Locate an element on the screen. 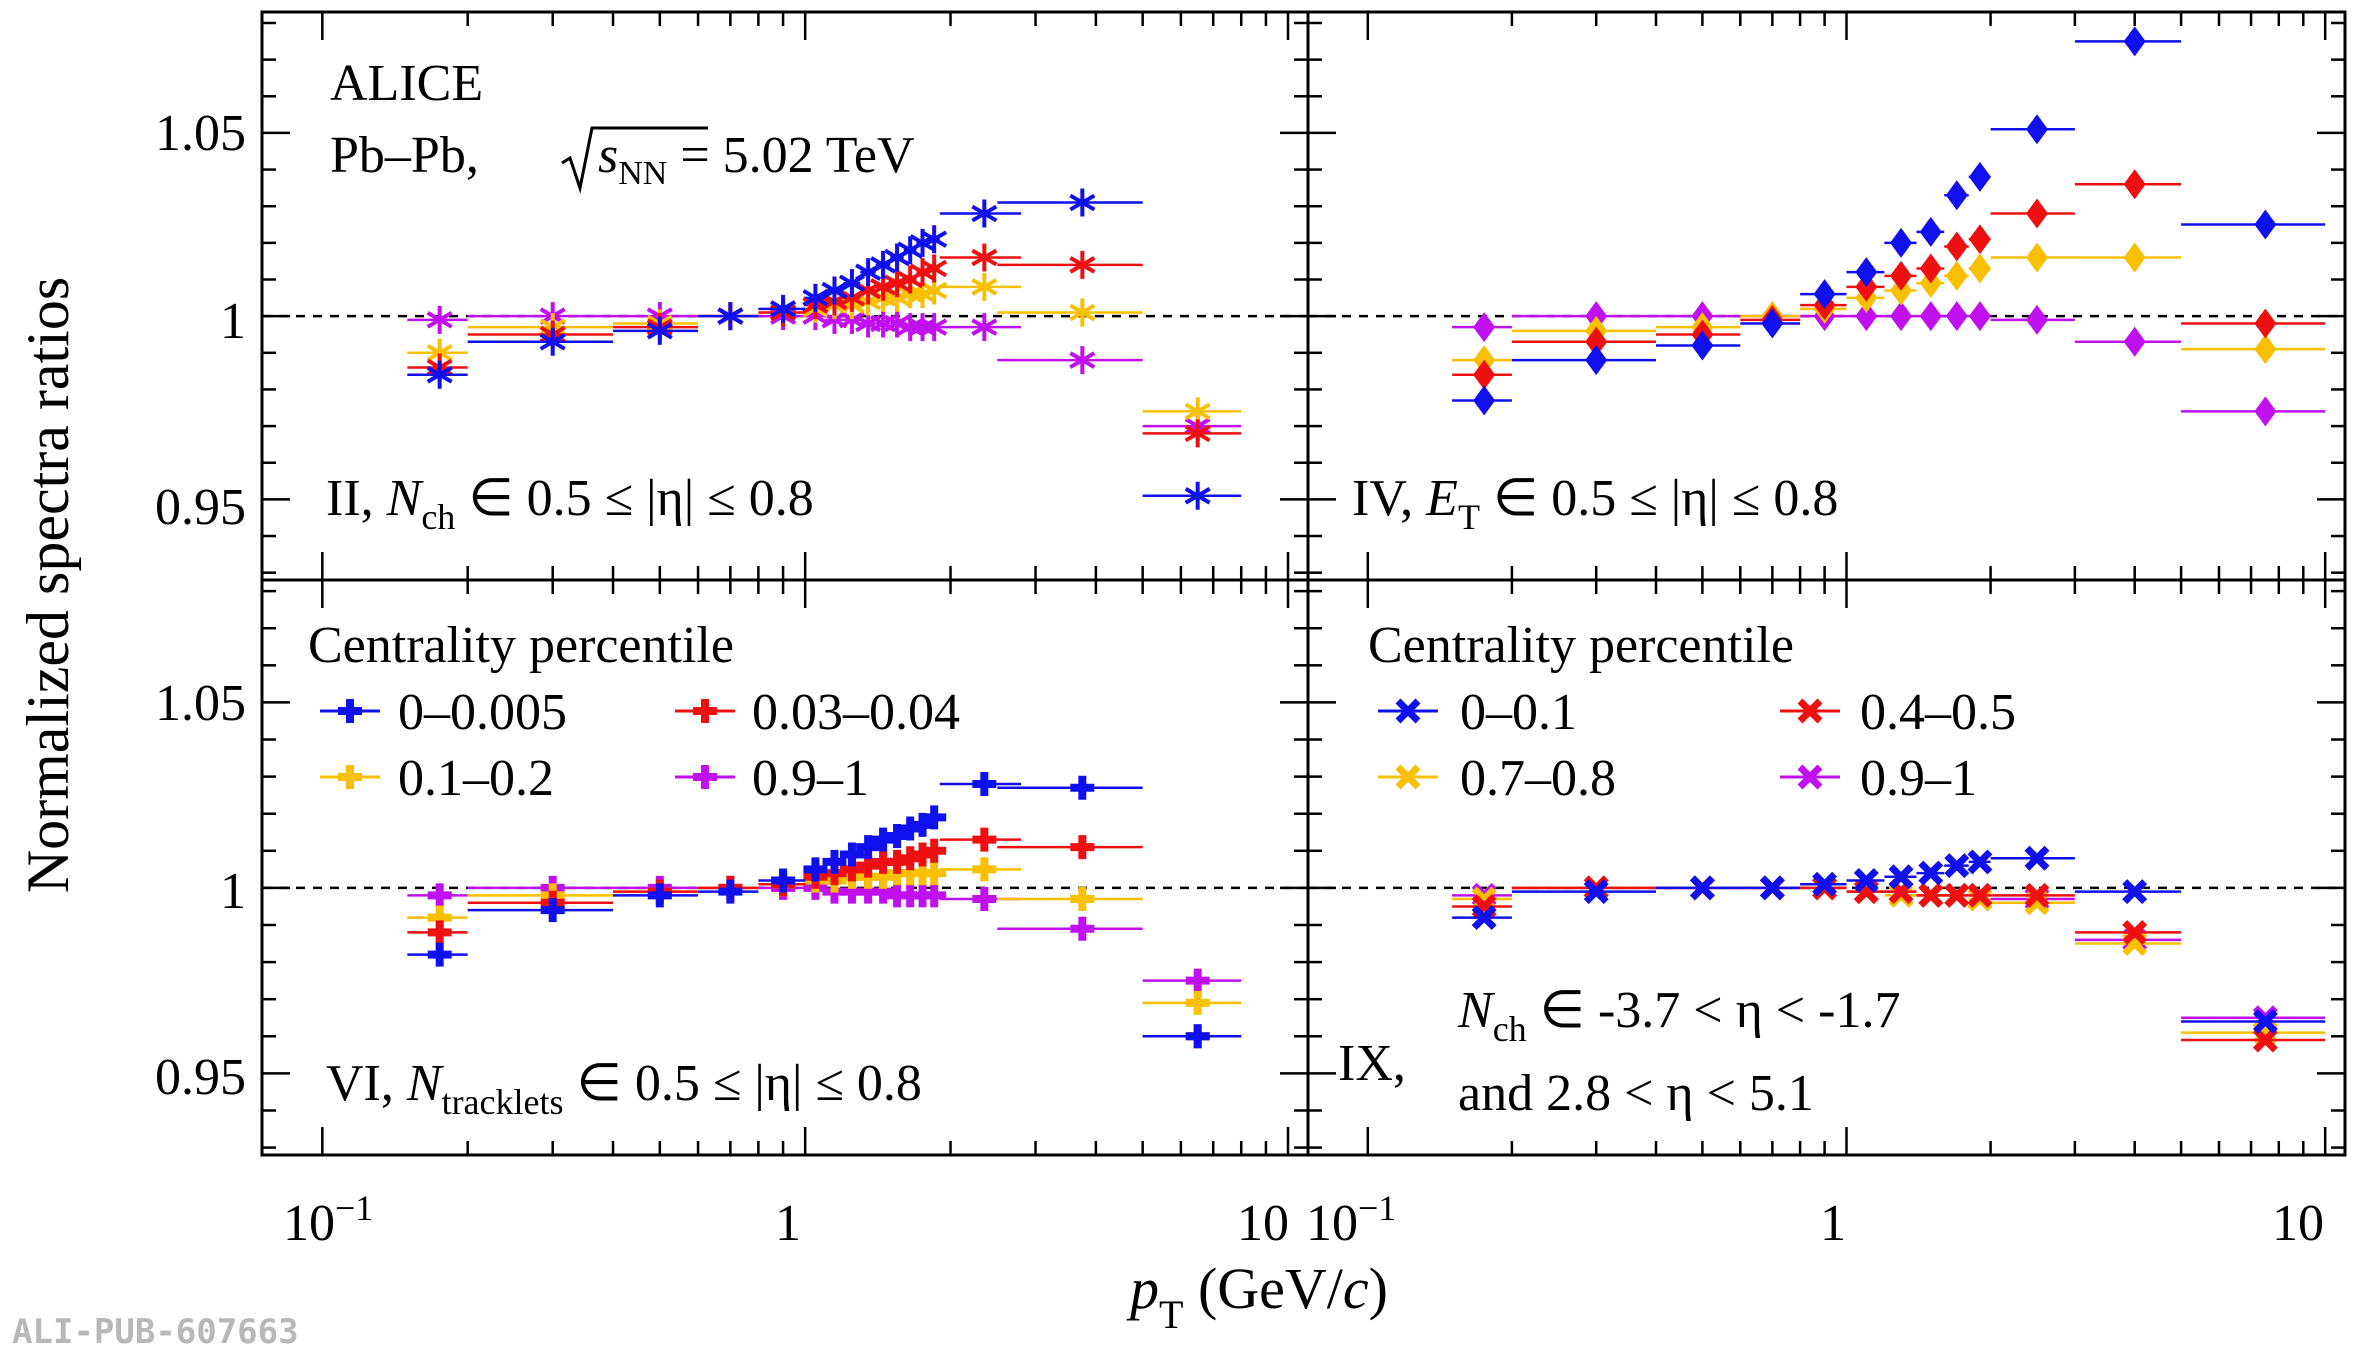  legend-label: 0.9–1 is located at coordinates (810, 778).